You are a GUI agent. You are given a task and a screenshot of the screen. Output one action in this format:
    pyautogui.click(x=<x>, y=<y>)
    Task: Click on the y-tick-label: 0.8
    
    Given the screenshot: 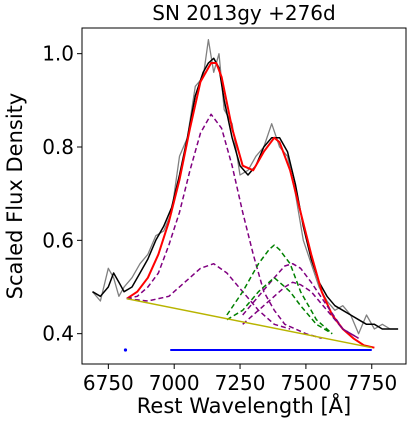 What is the action you would take?
    pyautogui.click(x=58, y=147)
    